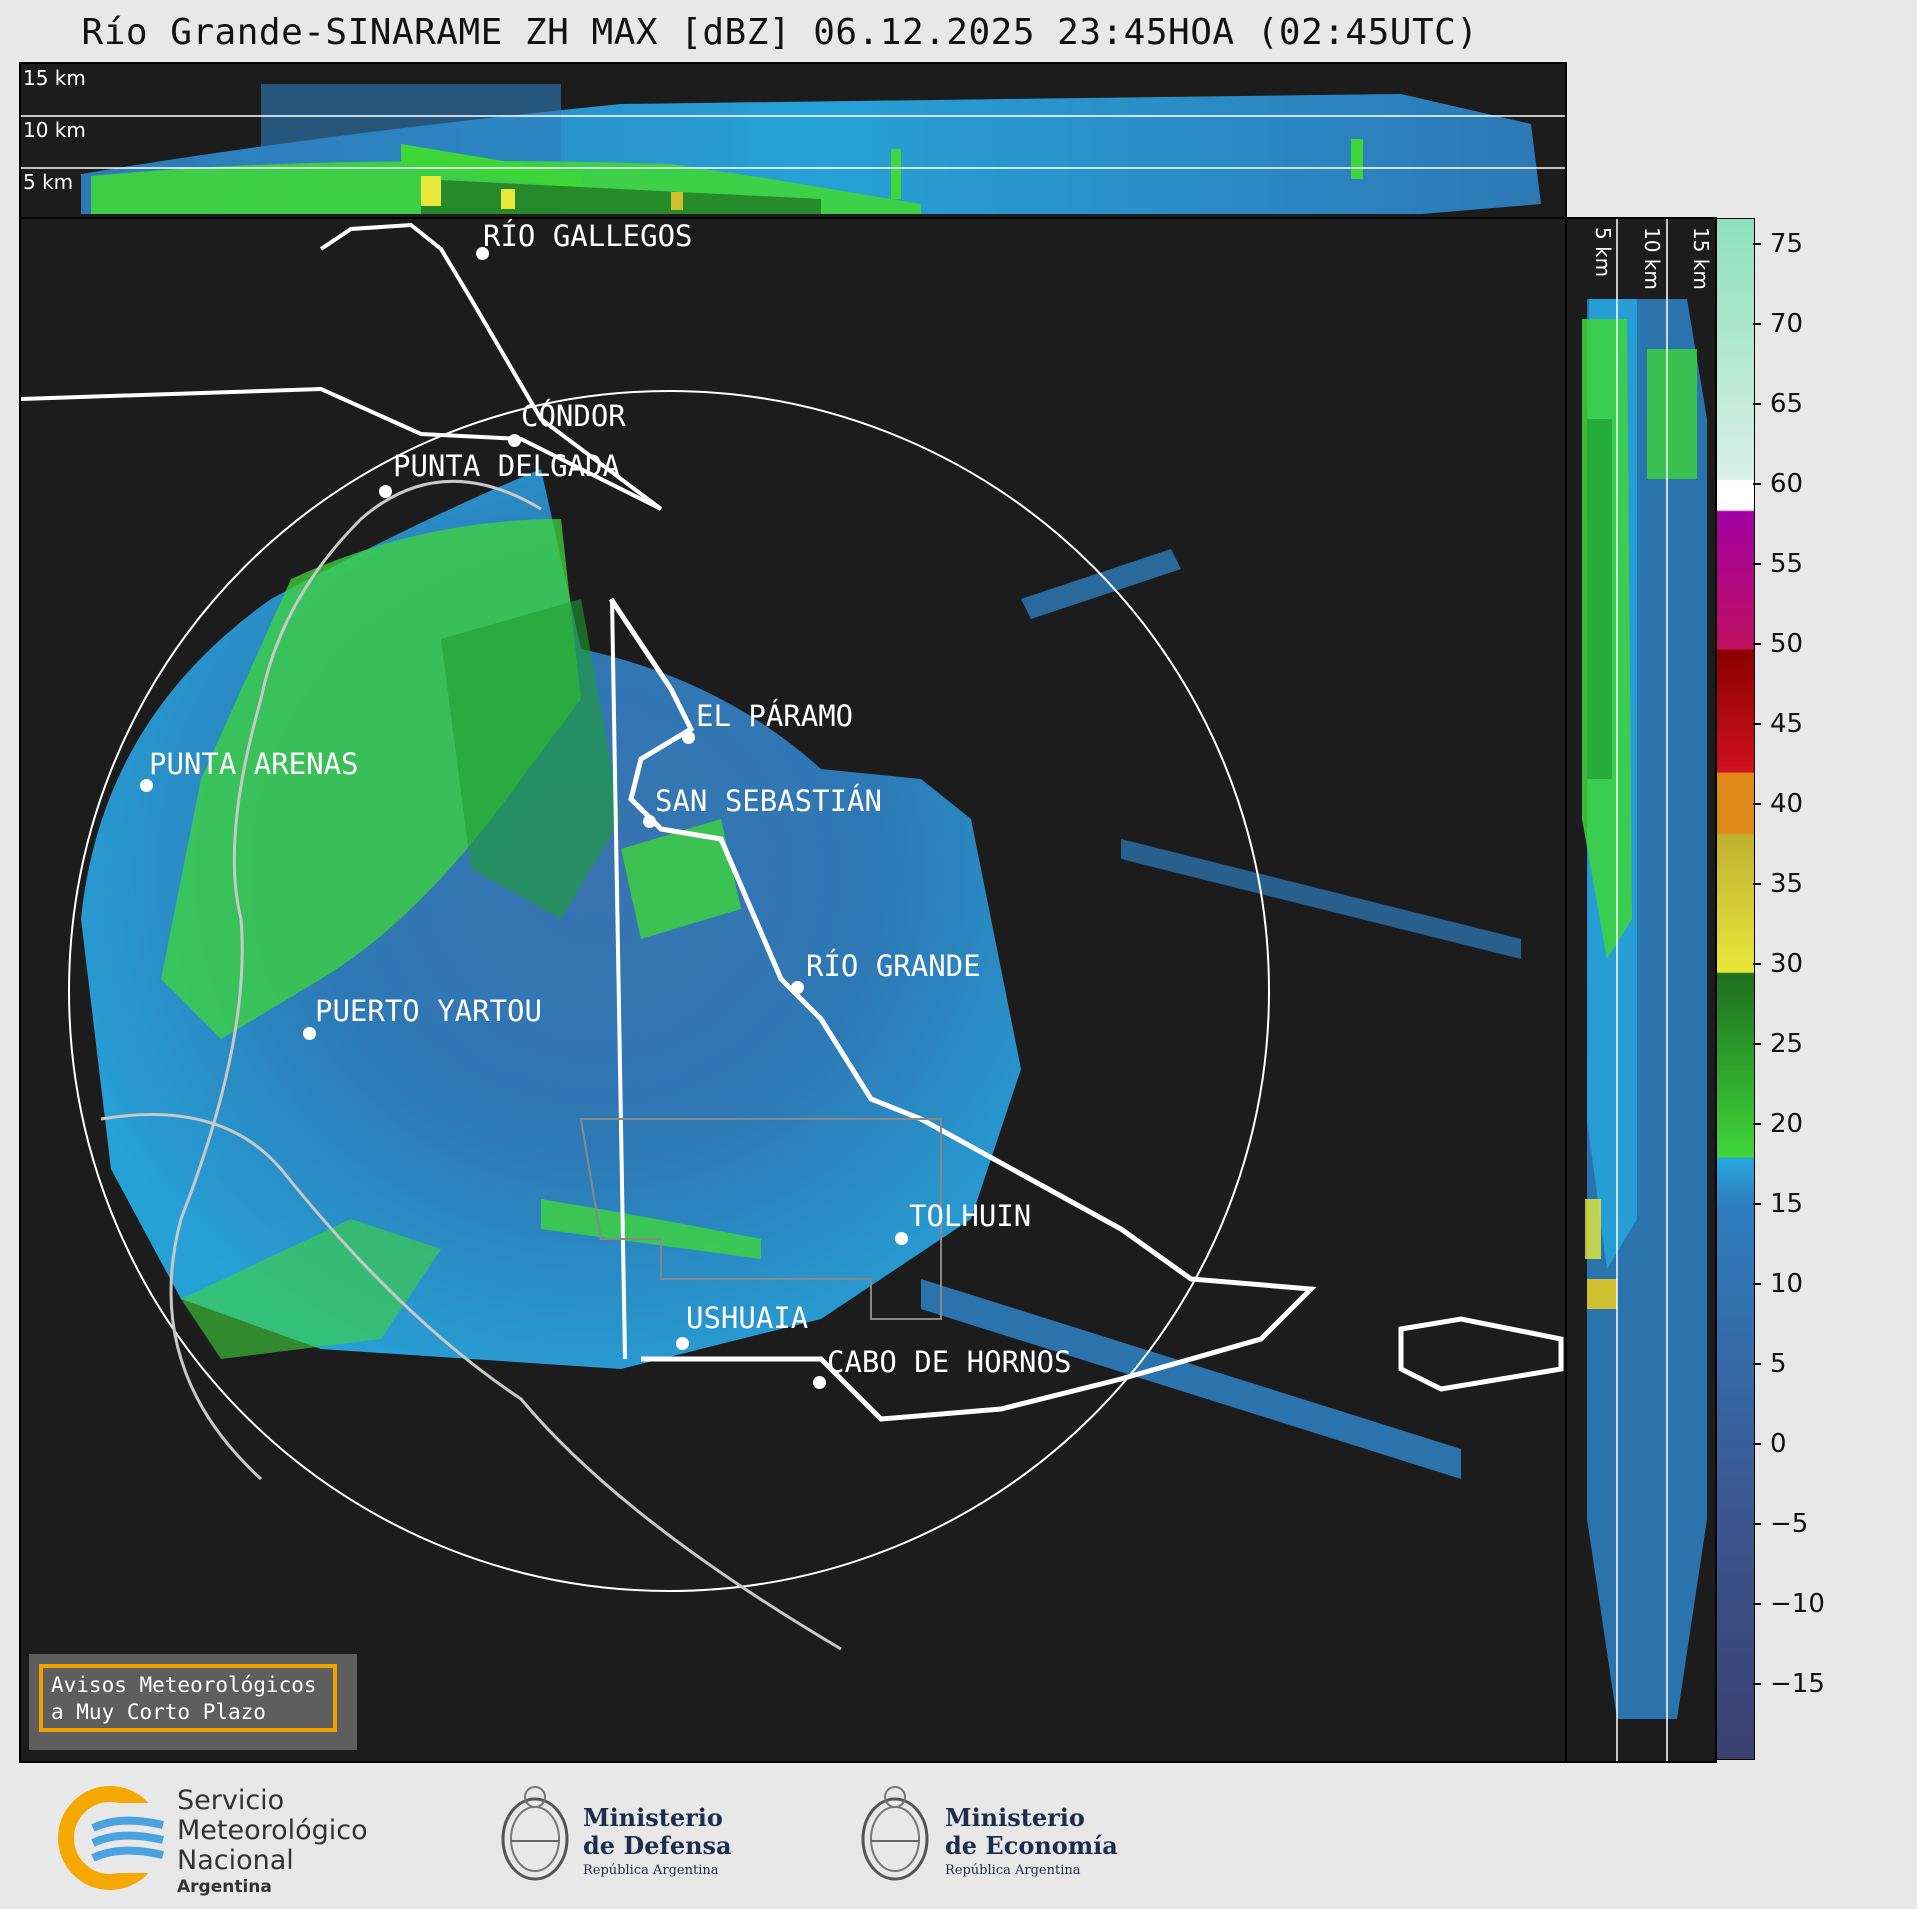  Describe the element at coordinates (116, 1838) in the screenshot. I see `smn-logo-icon` at that location.